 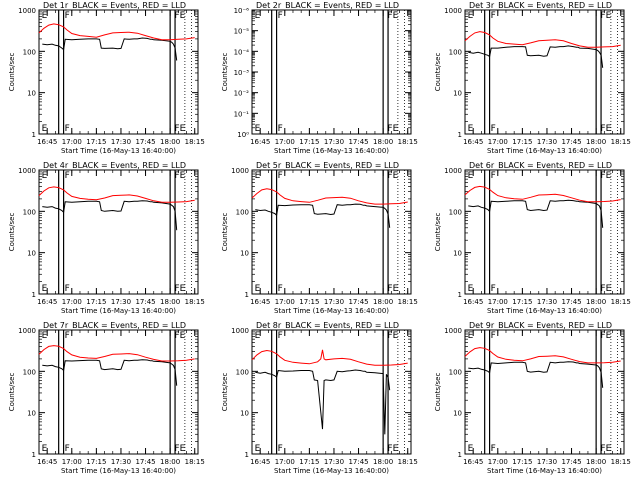 I want to click on plot-title: Det 9r_BLACK = Events, RED = LLD, so click(x=540, y=325).